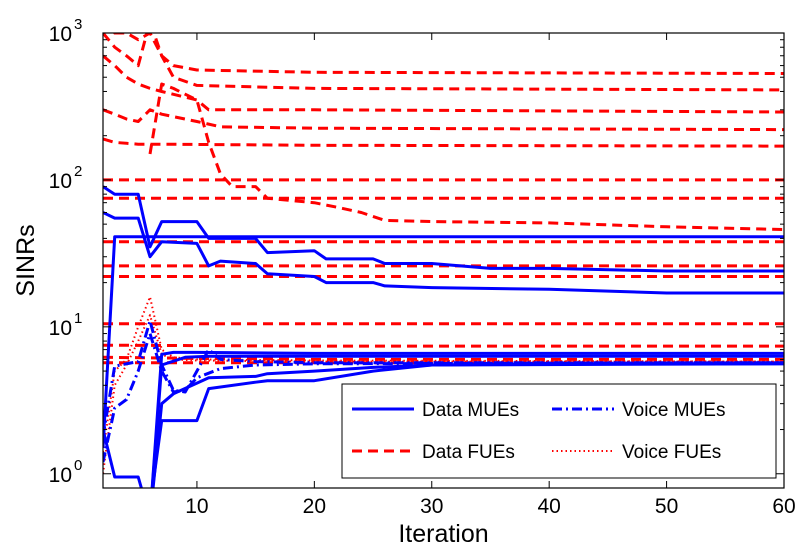 The height and width of the screenshot is (551, 799). I want to click on legend-box, so click(559, 431).